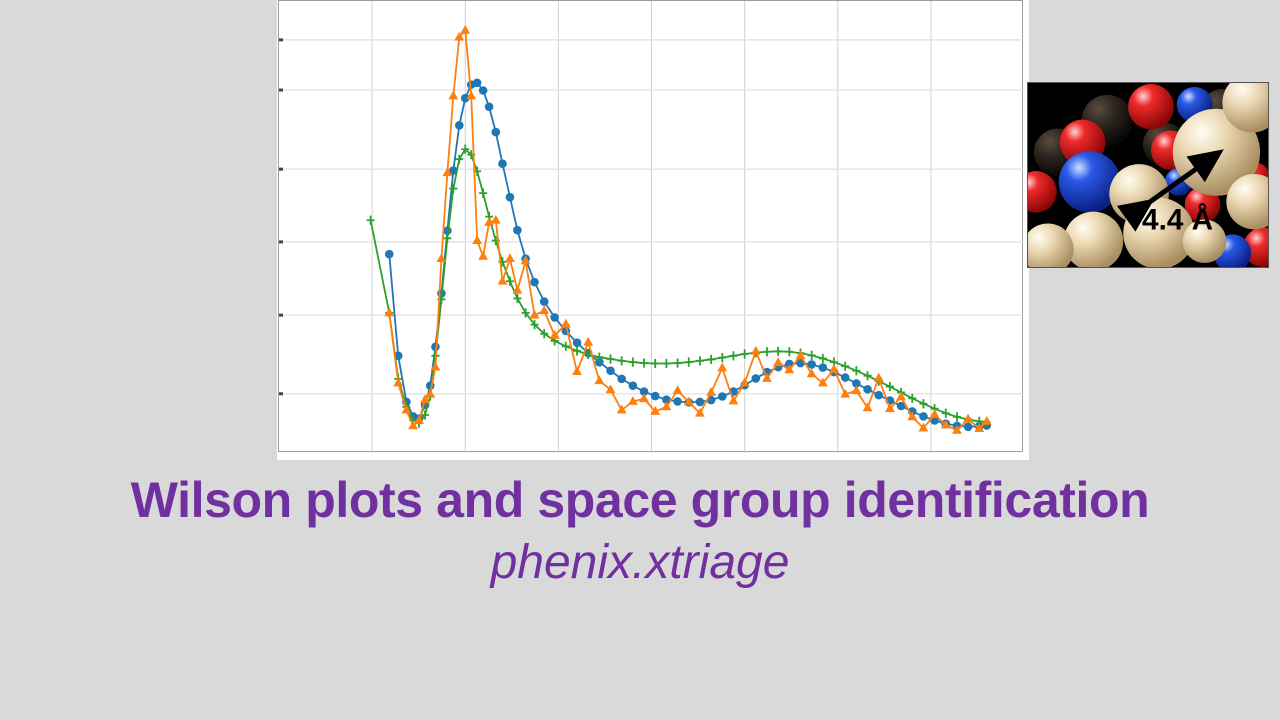 The width and height of the screenshot is (1280, 720). What do you see at coordinates (281, 217) in the screenshot?
I see `y-axis-ticks` at bounding box center [281, 217].